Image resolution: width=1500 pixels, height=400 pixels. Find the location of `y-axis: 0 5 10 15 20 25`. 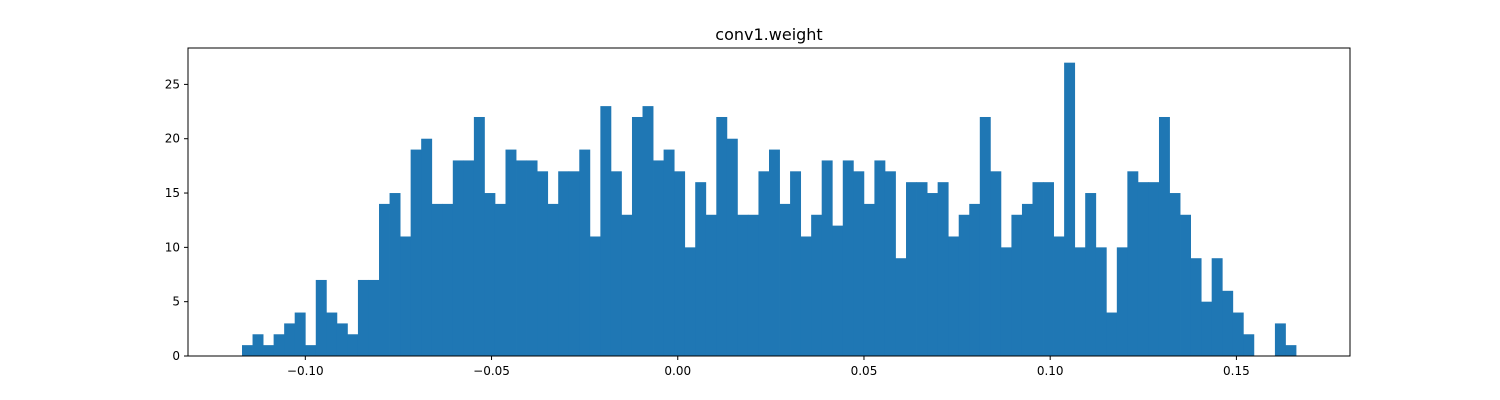

y-axis: 0 5 10 15 20 25 is located at coordinates (176, 220).